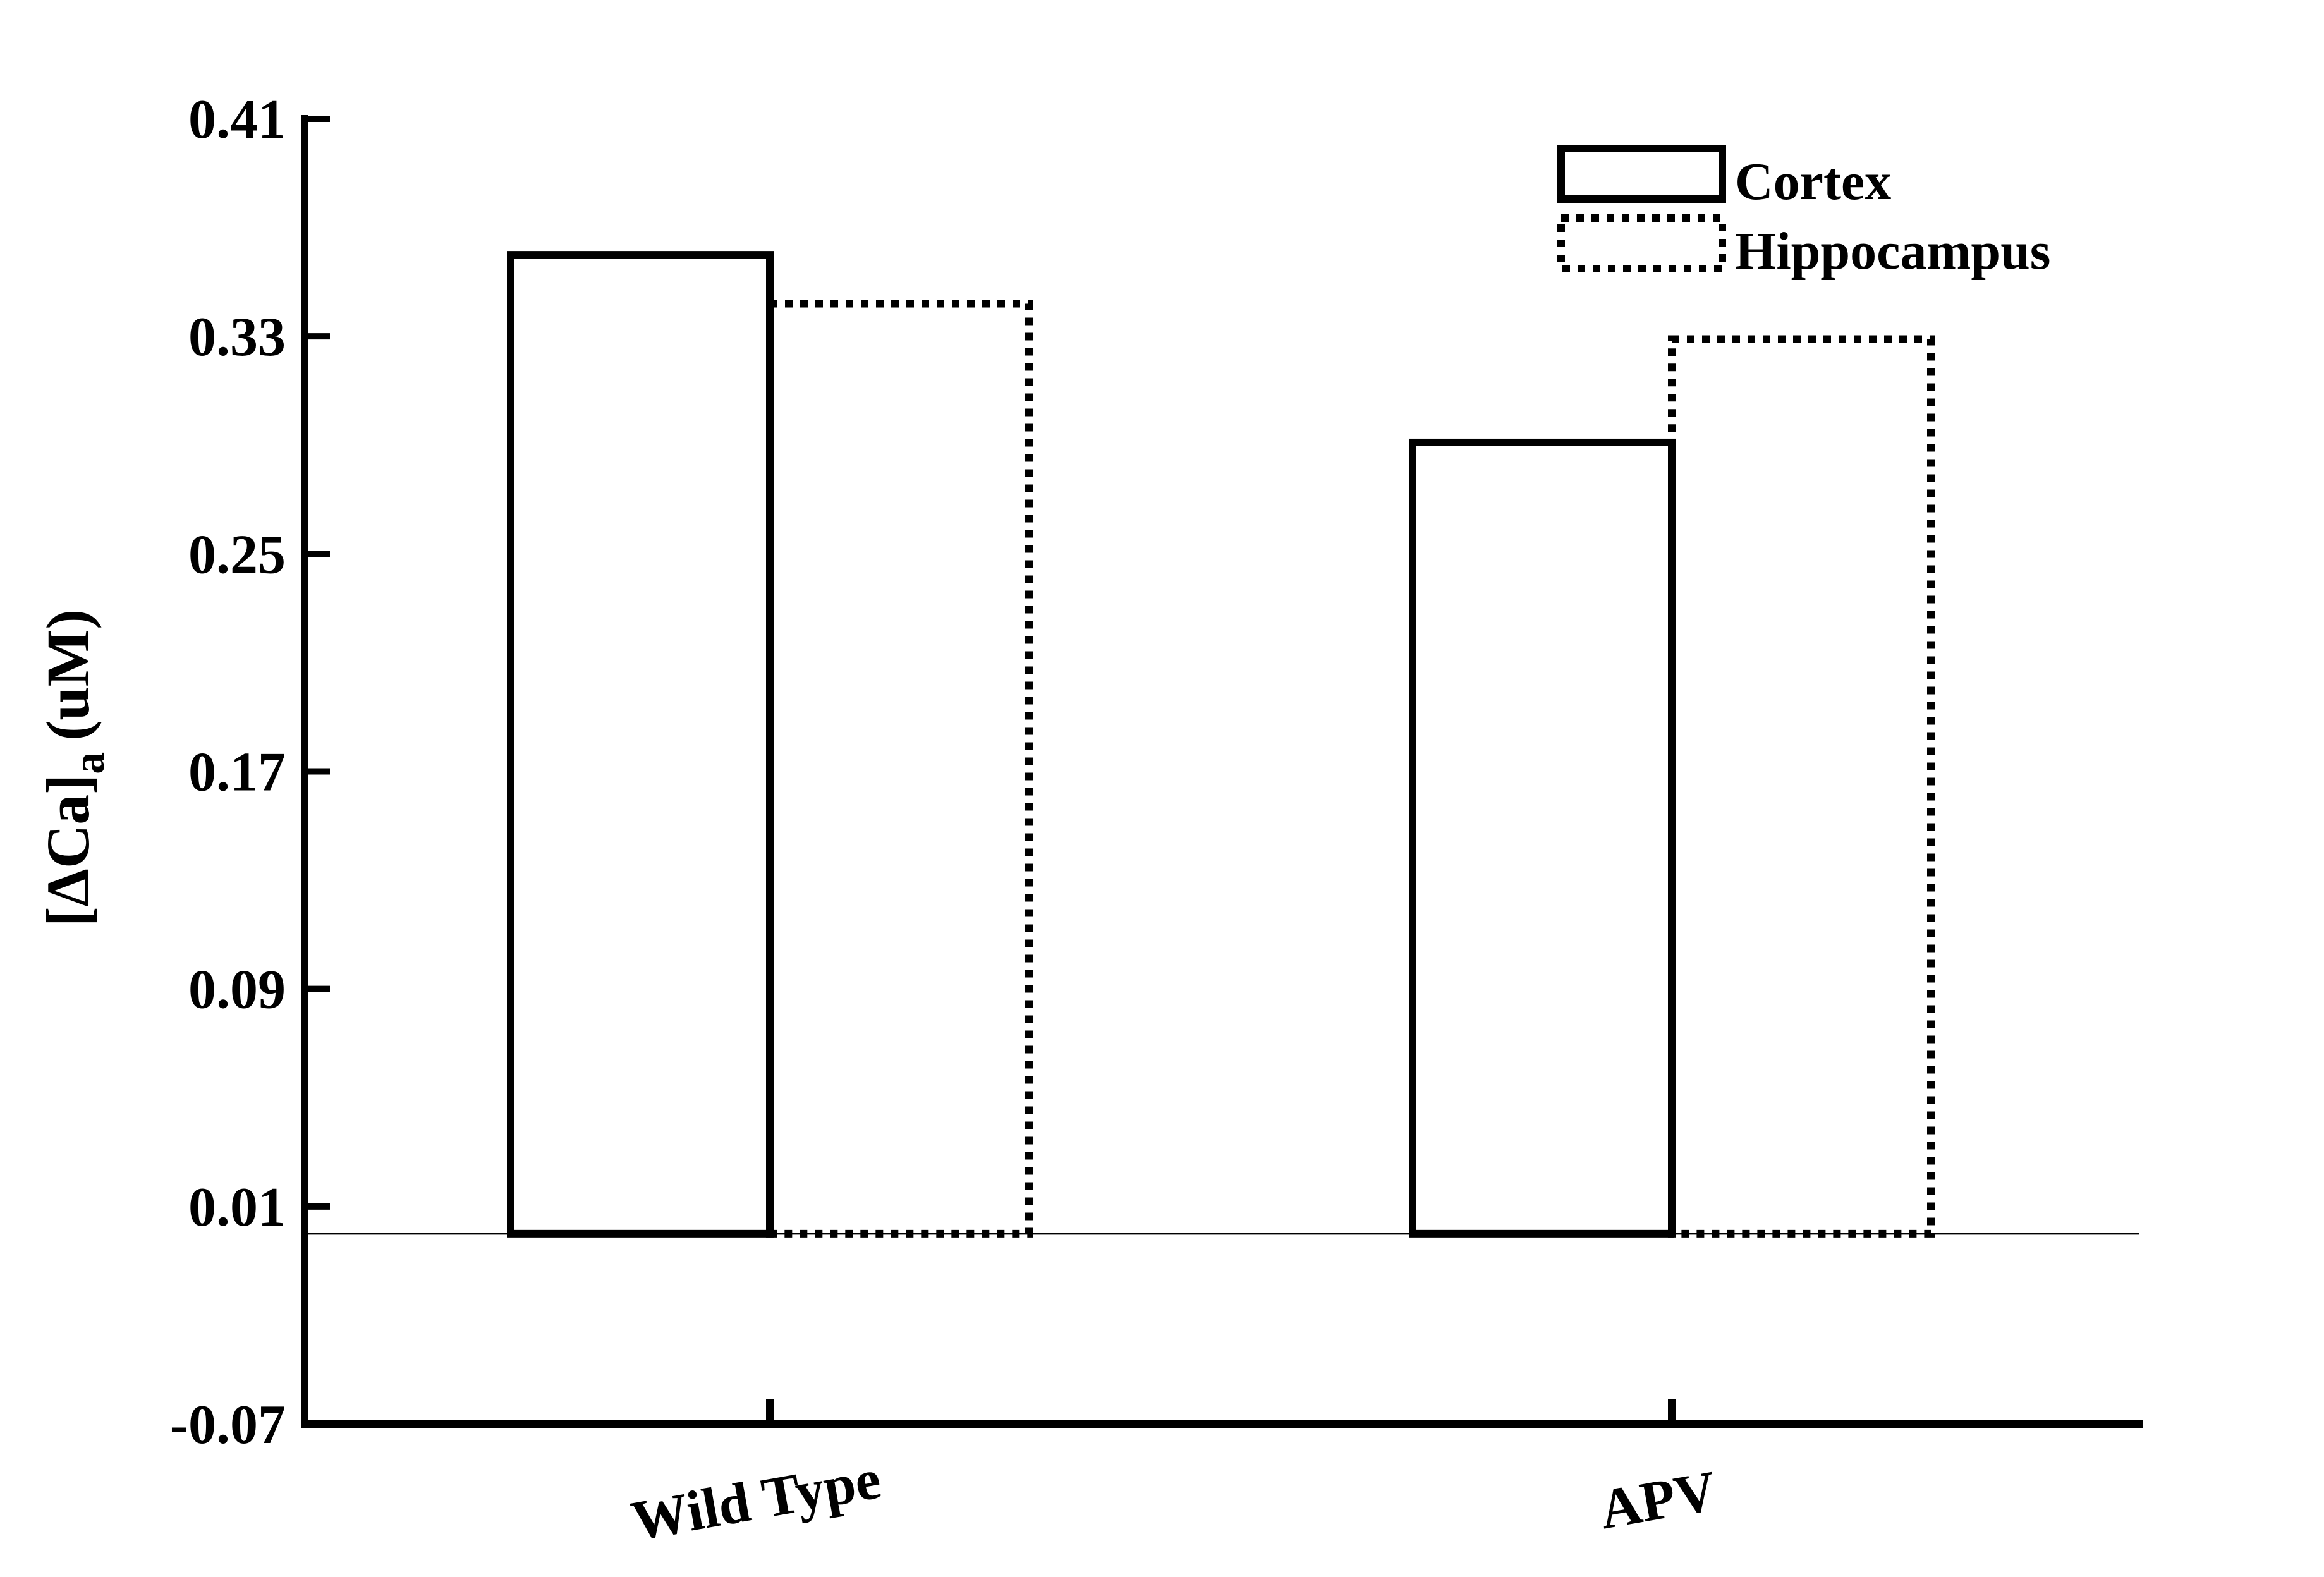  I want to click on legend: Cortex Hippocampus, so click(1804, 213).